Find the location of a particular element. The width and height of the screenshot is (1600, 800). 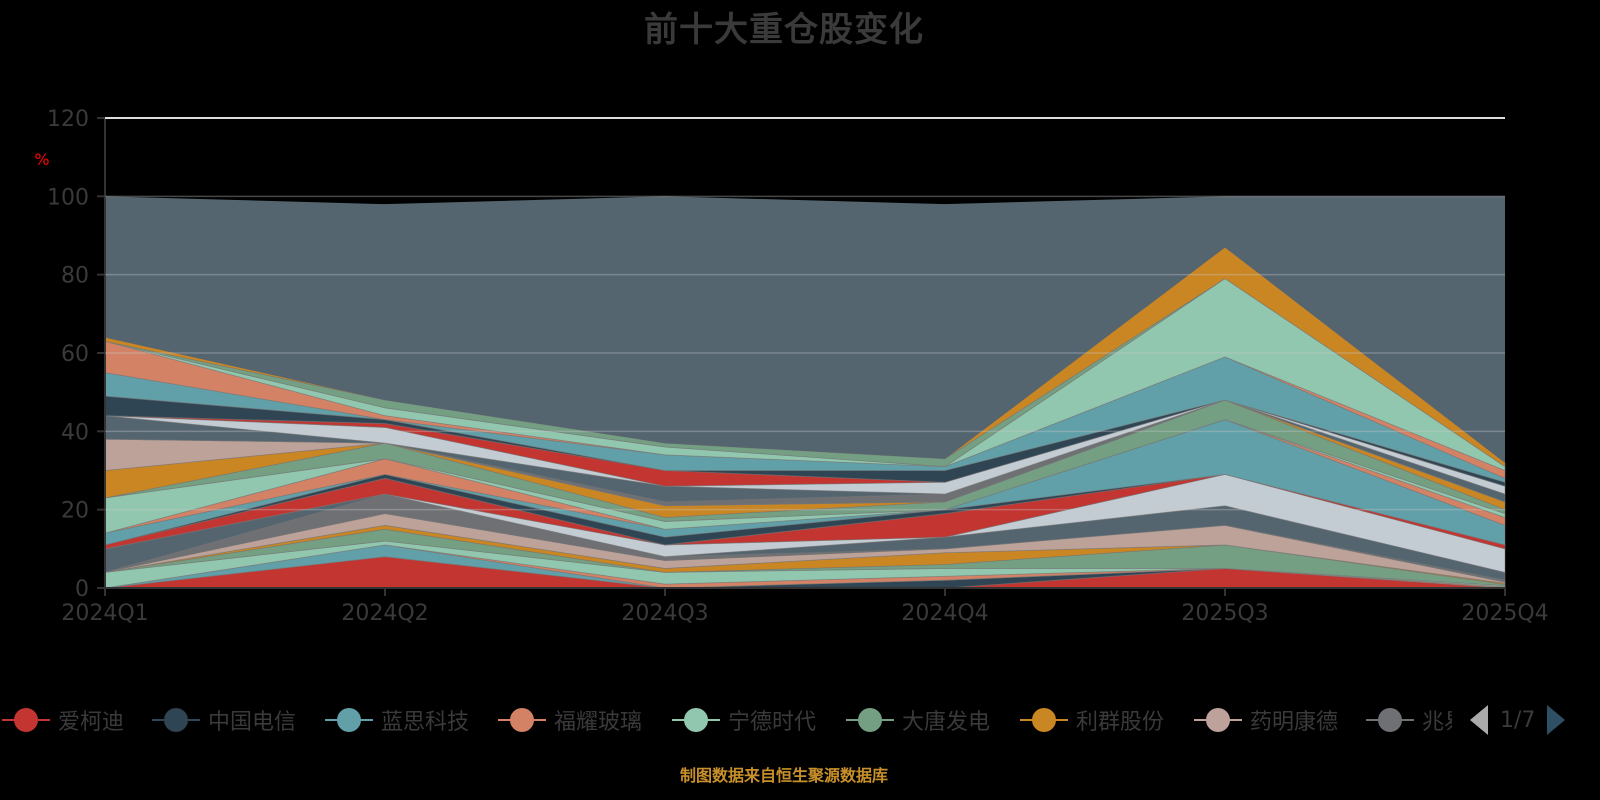

x-tick-label: 2025Q4 is located at coordinates (1504, 613).